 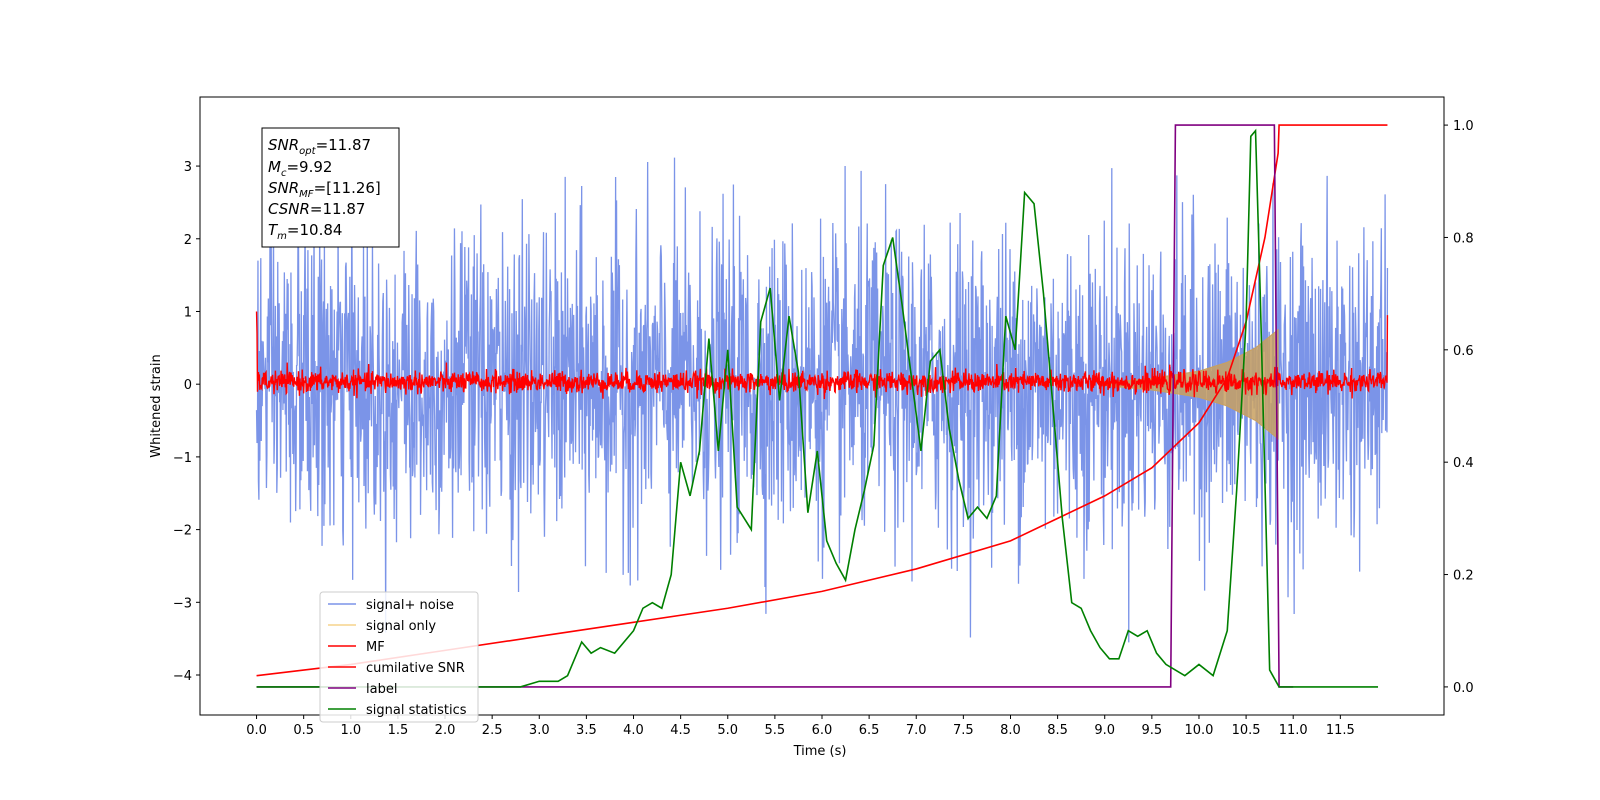 I want to click on series-mf, so click(x=822, y=355).